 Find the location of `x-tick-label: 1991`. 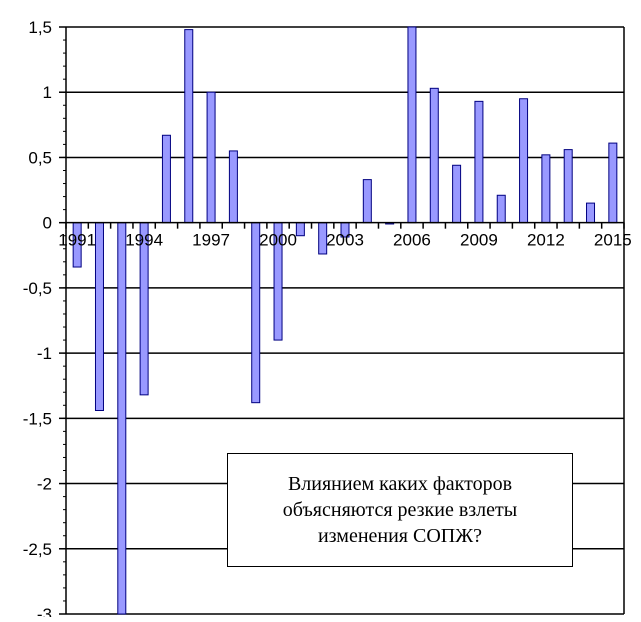

x-tick-label: 1991 is located at coordinates (77, 240).